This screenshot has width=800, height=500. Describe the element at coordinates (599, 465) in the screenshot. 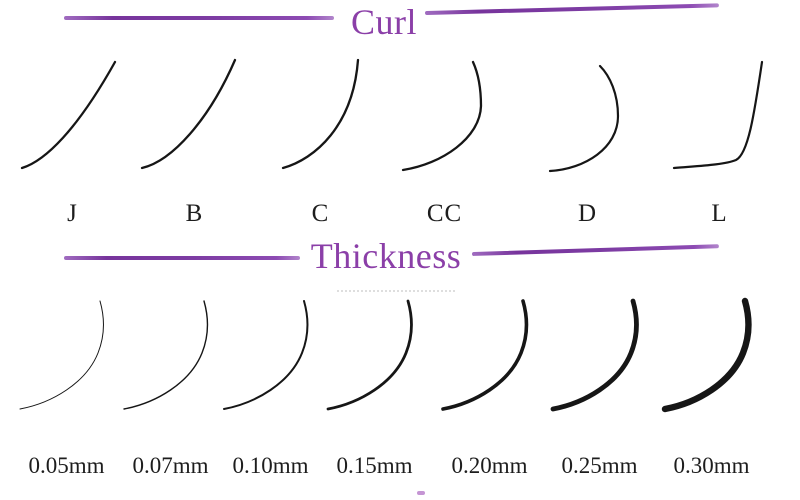

I see `thickness-label: 0.25mm` at that location.